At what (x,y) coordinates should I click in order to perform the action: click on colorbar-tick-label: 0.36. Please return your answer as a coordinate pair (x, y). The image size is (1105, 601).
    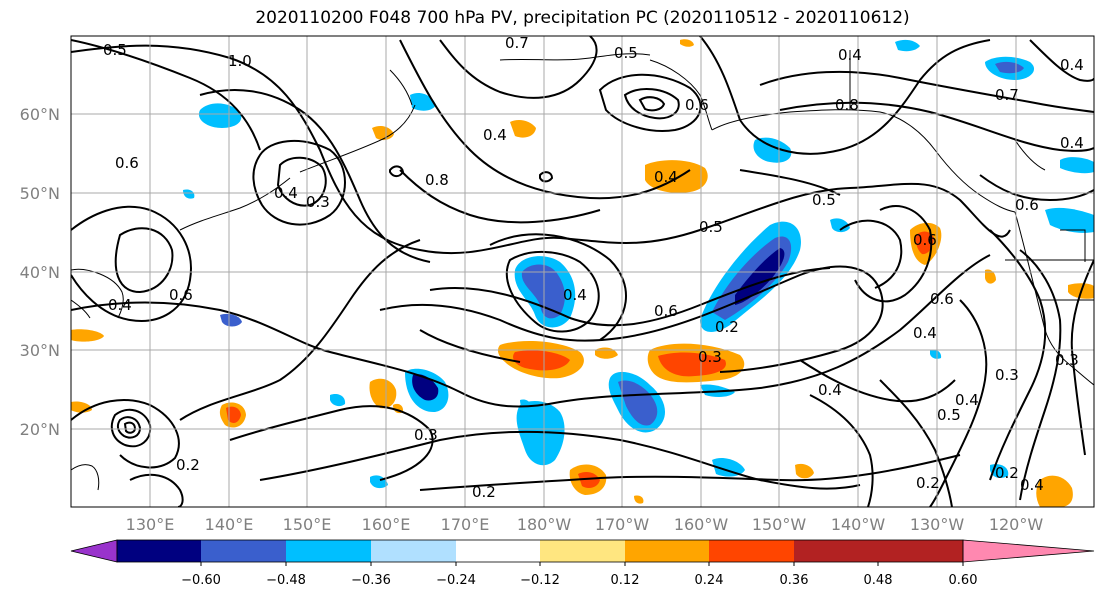
    Looking at the image, I should click on (794, 580).